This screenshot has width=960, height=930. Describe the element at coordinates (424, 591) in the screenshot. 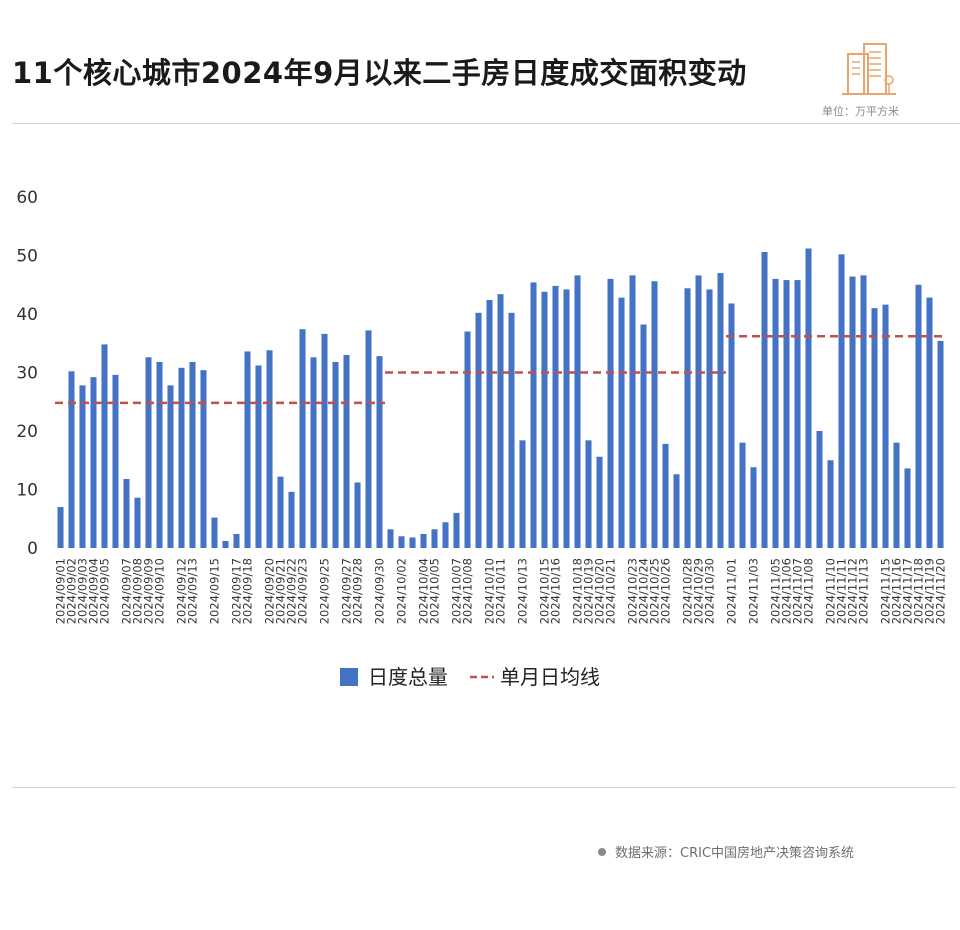

I see `x-tick-label: 2024/10/04` at that location.